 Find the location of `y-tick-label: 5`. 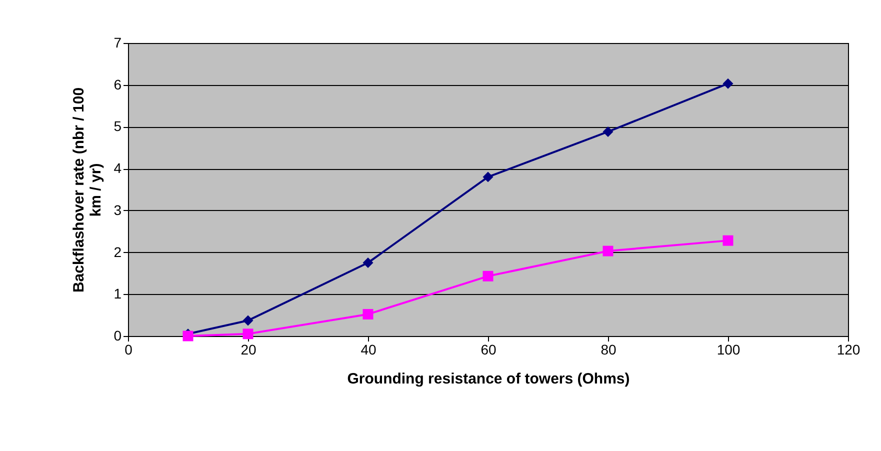

y-tick-label: 5 is located at coordinates (118, 126).